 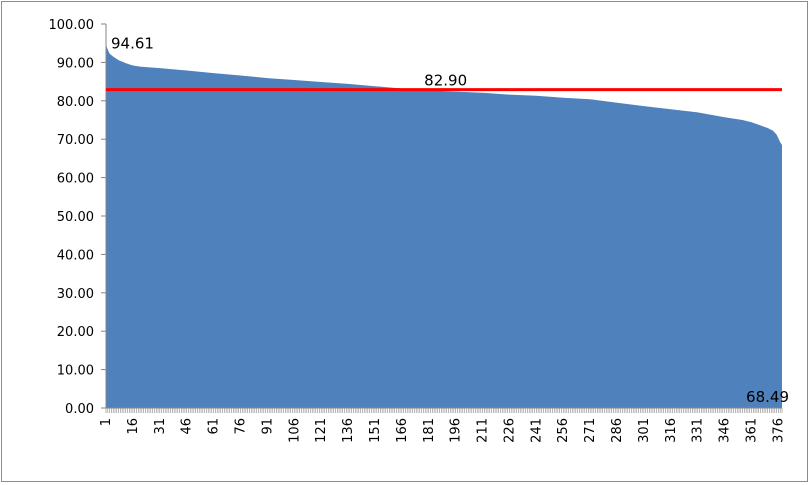 I want to click on x-tick-label: 181, so click(x=429, y=430).